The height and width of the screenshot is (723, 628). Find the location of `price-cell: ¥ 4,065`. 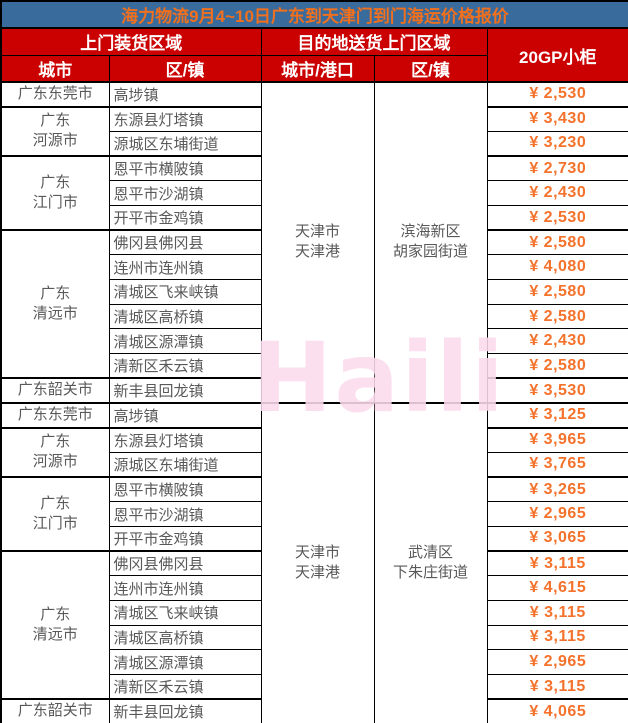

price-cell: ¥ 4,065 is located at coordinates (557, 710).